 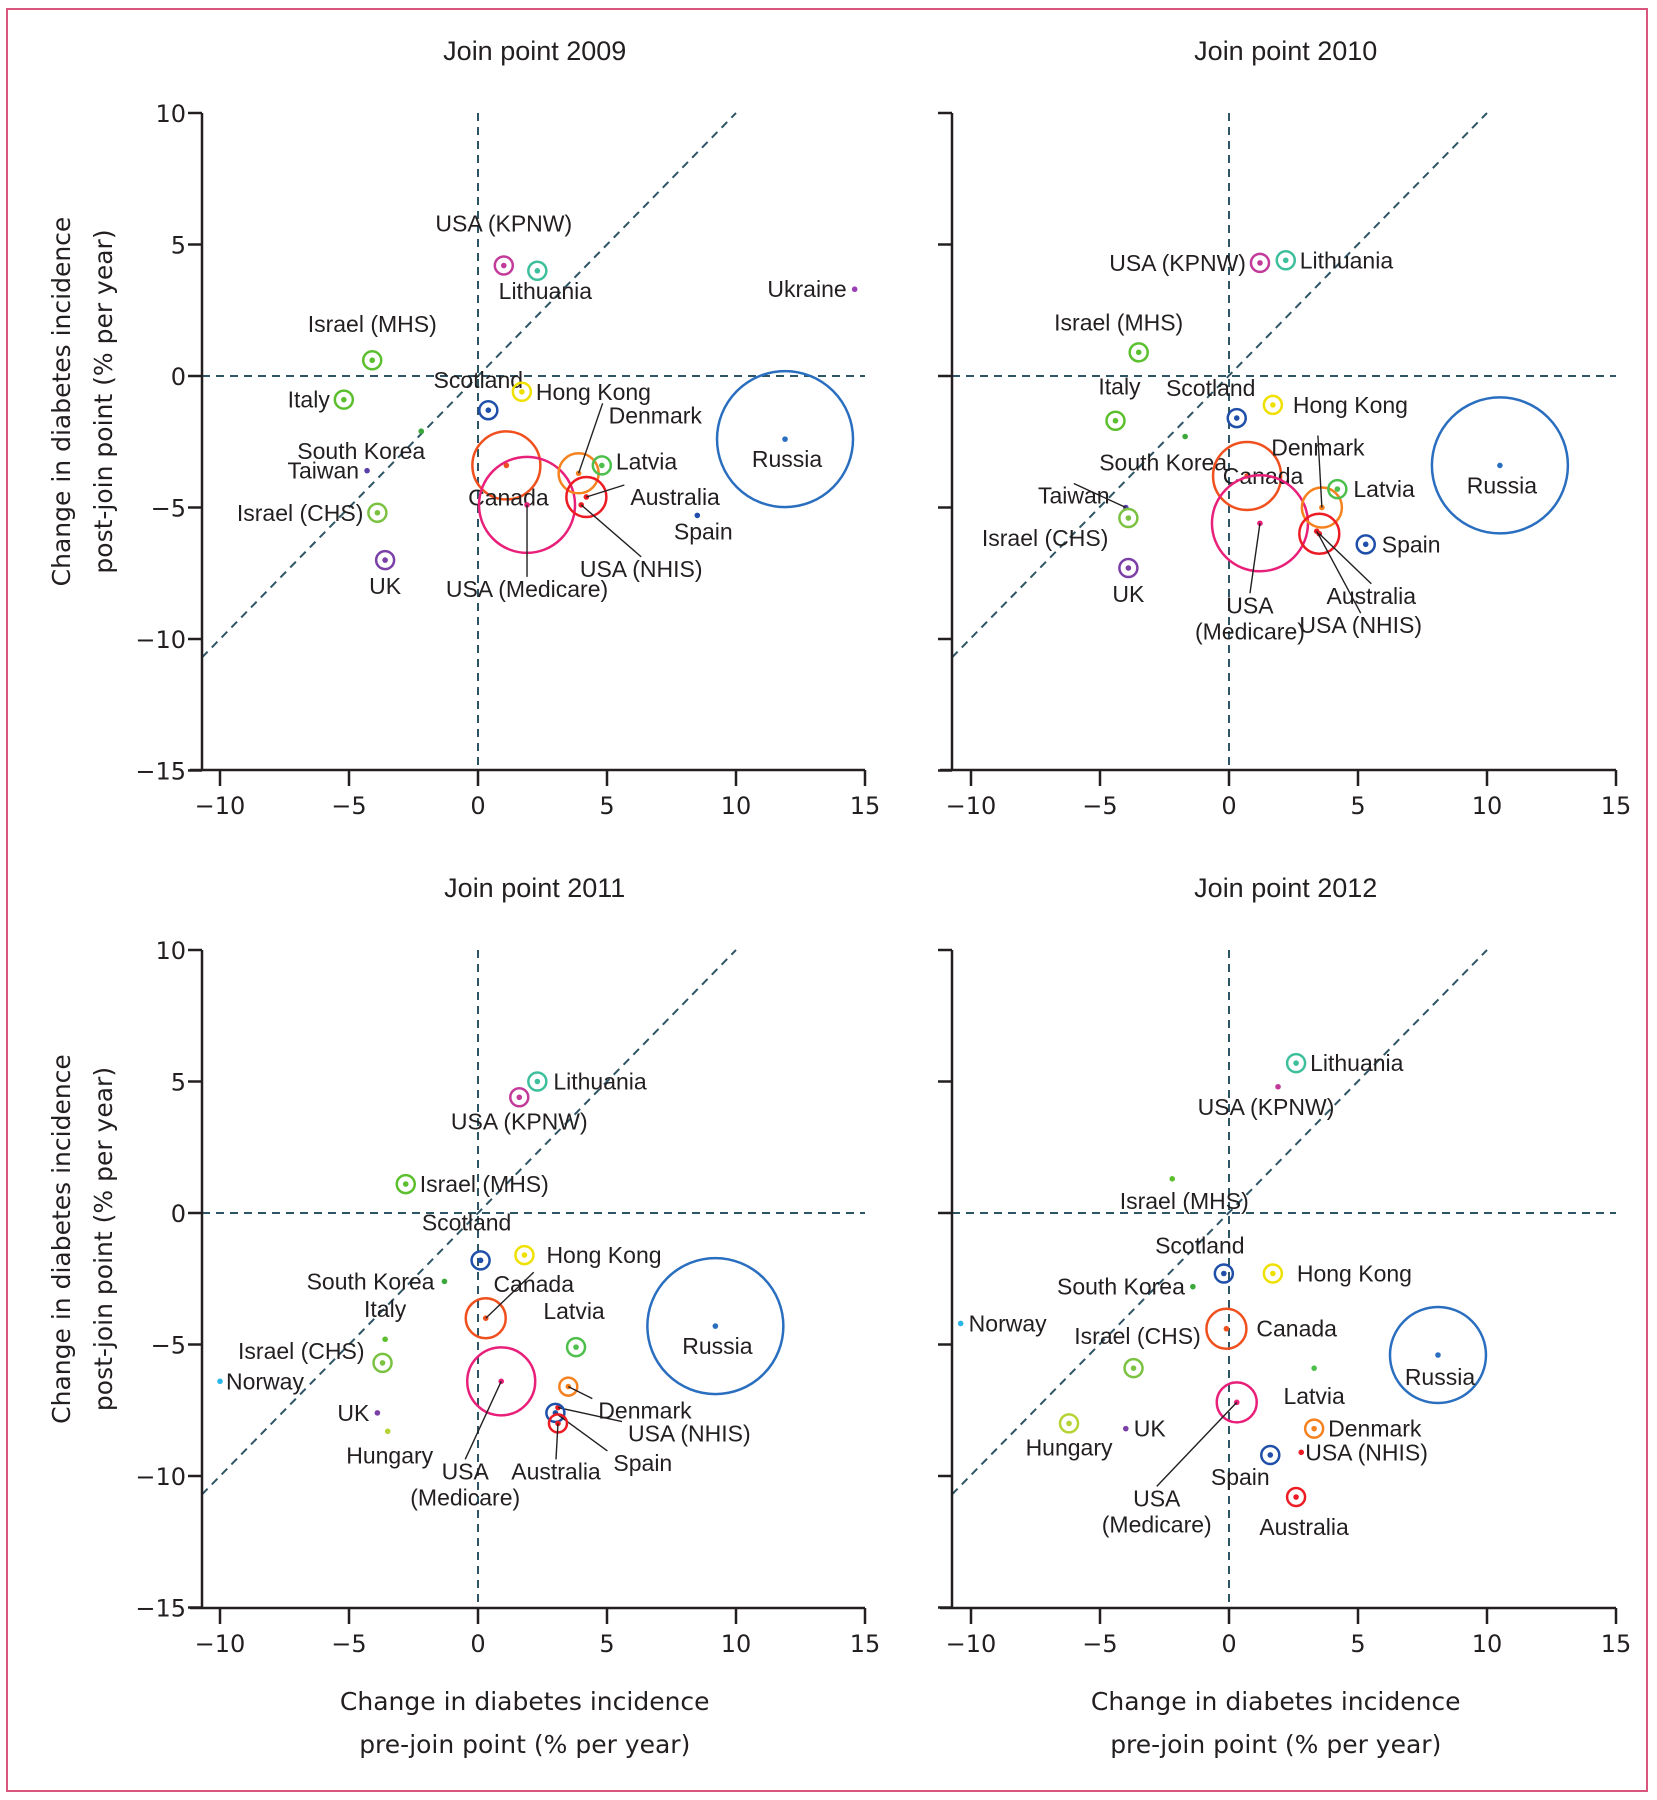 What do you see at coordinates (580, 1392) in the screenshot?
I see `leader-line` at bounding box center [580, 1392].